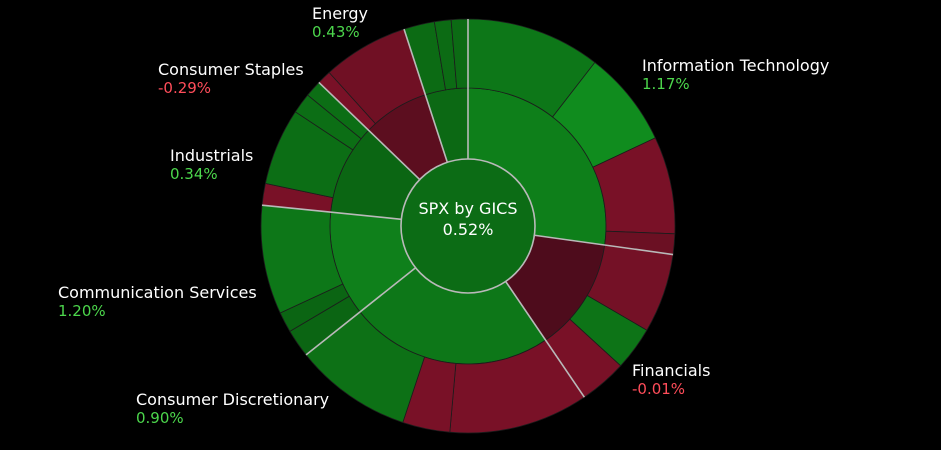  Describe the element at coordinates (468, 229) in the screenshot. I see `chart-center-value: 0.52%` at that location.